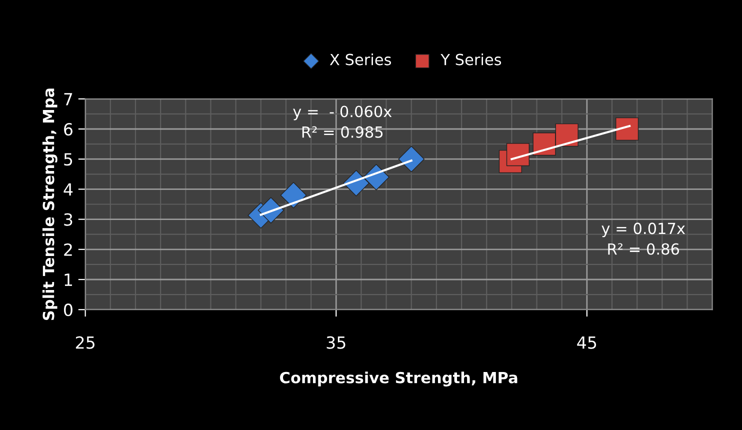 Image resolution: width=742 pixels, height=430 pixels. I want to click on legend-label: X Series, so click(361, 60).